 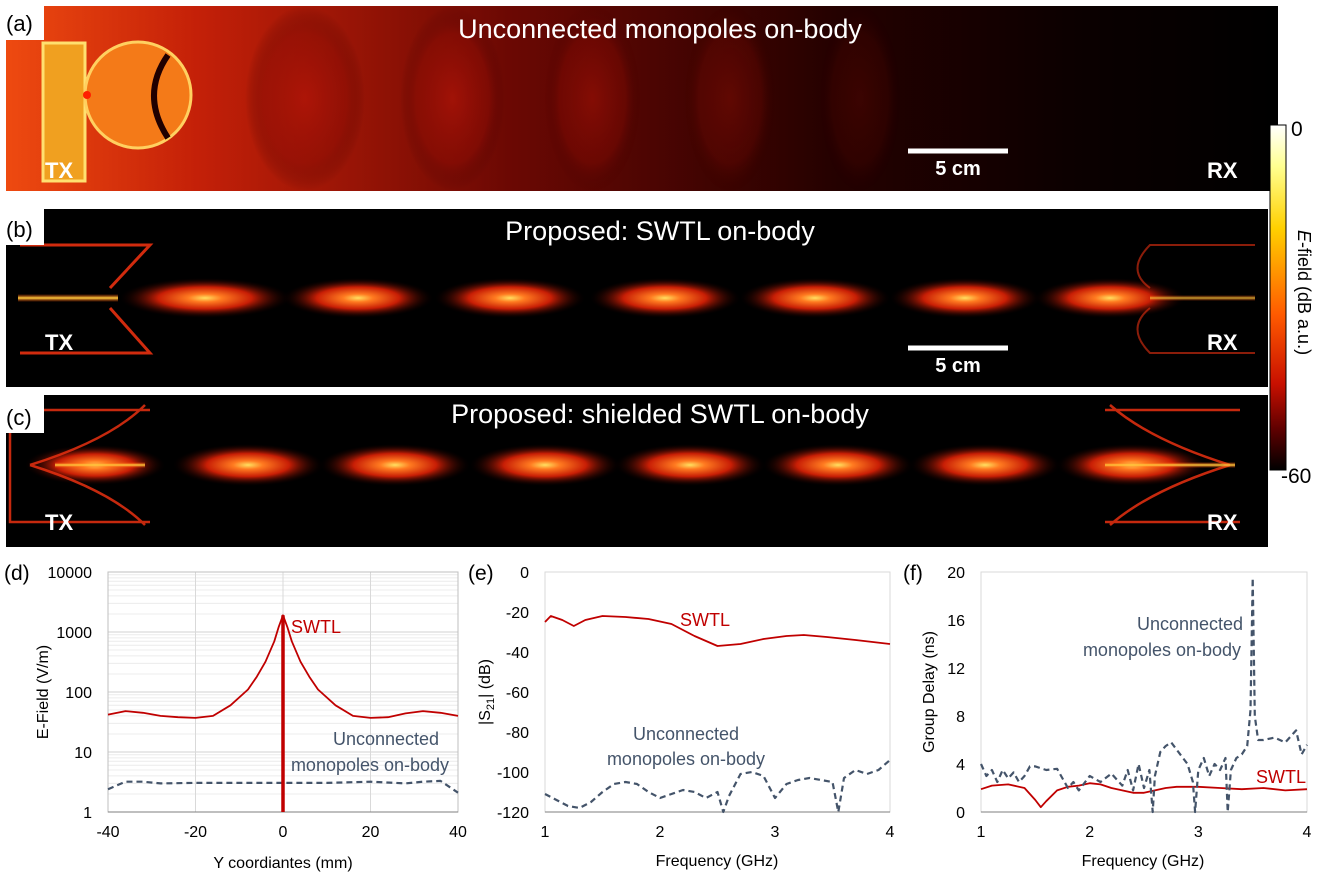 I want to click on panel-c-tx-label: TX, so click(x=59, y=522).